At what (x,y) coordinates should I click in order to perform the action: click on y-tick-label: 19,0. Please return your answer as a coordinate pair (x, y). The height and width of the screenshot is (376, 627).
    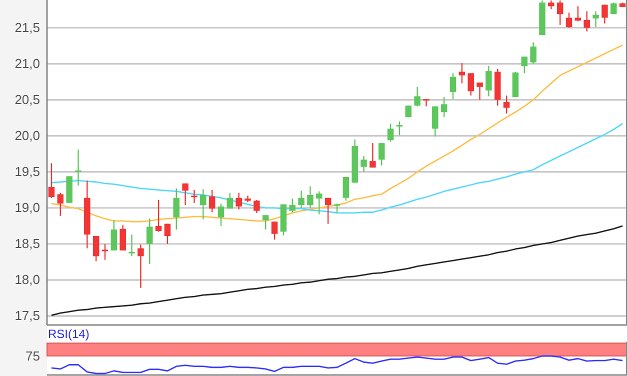
    Looking at the image, I should click on (27, 208).